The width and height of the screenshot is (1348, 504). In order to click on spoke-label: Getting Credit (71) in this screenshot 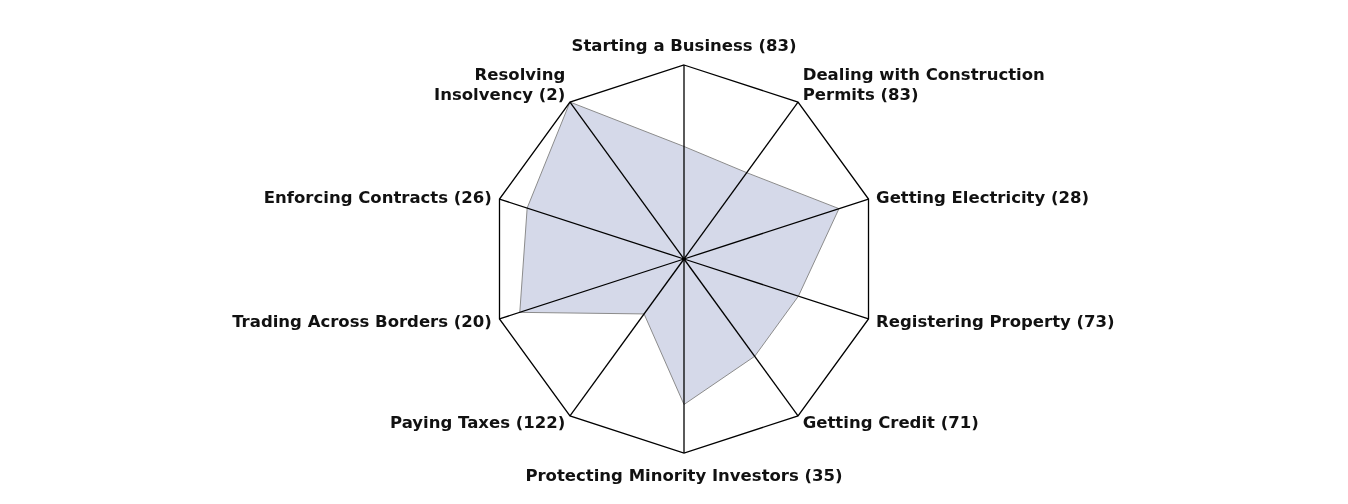, I will do `click(890, 423)`.